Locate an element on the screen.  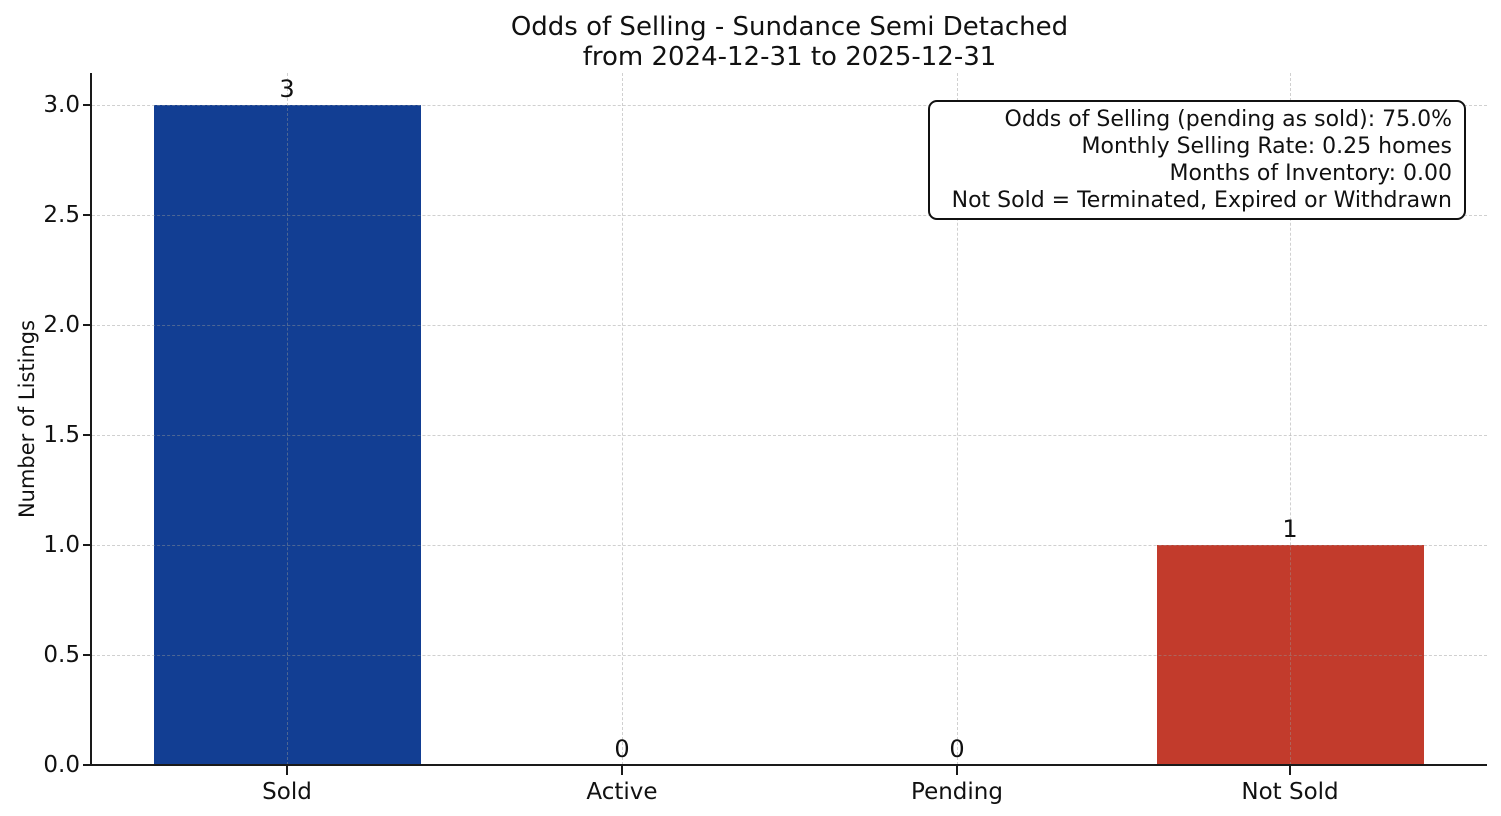
bar-value-label: 3 is located at coordinates (287, 89).